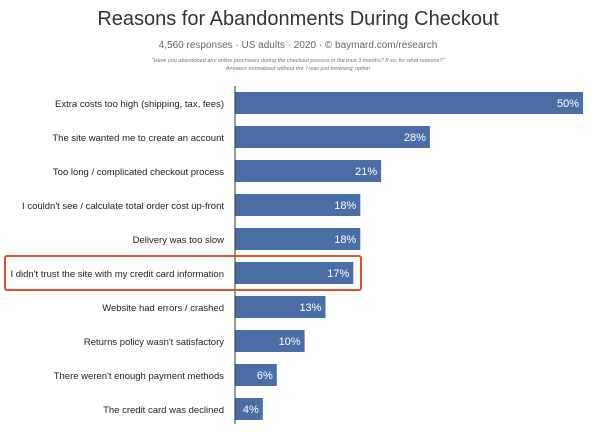  I want to click on category-label-10: The credit card was declined, so click(163, 410).